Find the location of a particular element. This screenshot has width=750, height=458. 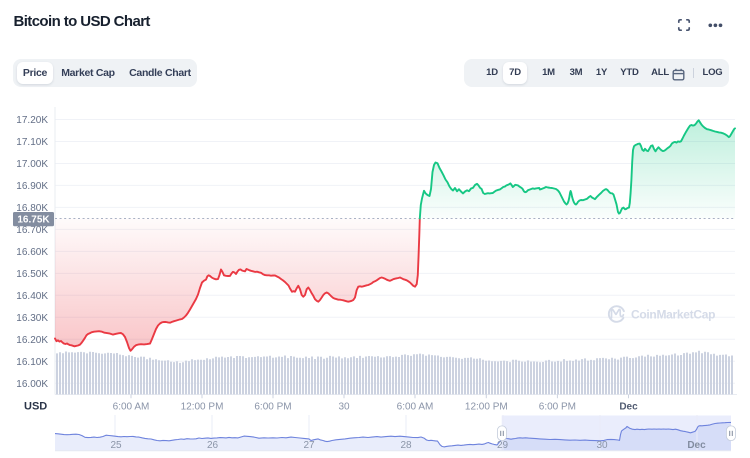

svg-text: 17.00K is located at coordinates (32, 164).